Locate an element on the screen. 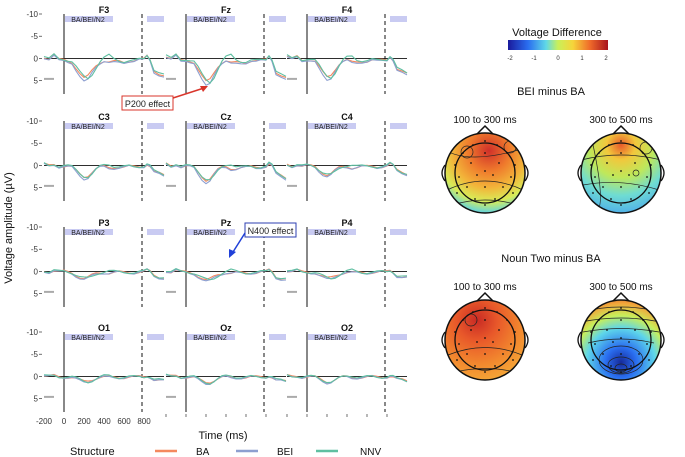  colorbar-title: Voltage Difference is located at coordinates (557, 33).